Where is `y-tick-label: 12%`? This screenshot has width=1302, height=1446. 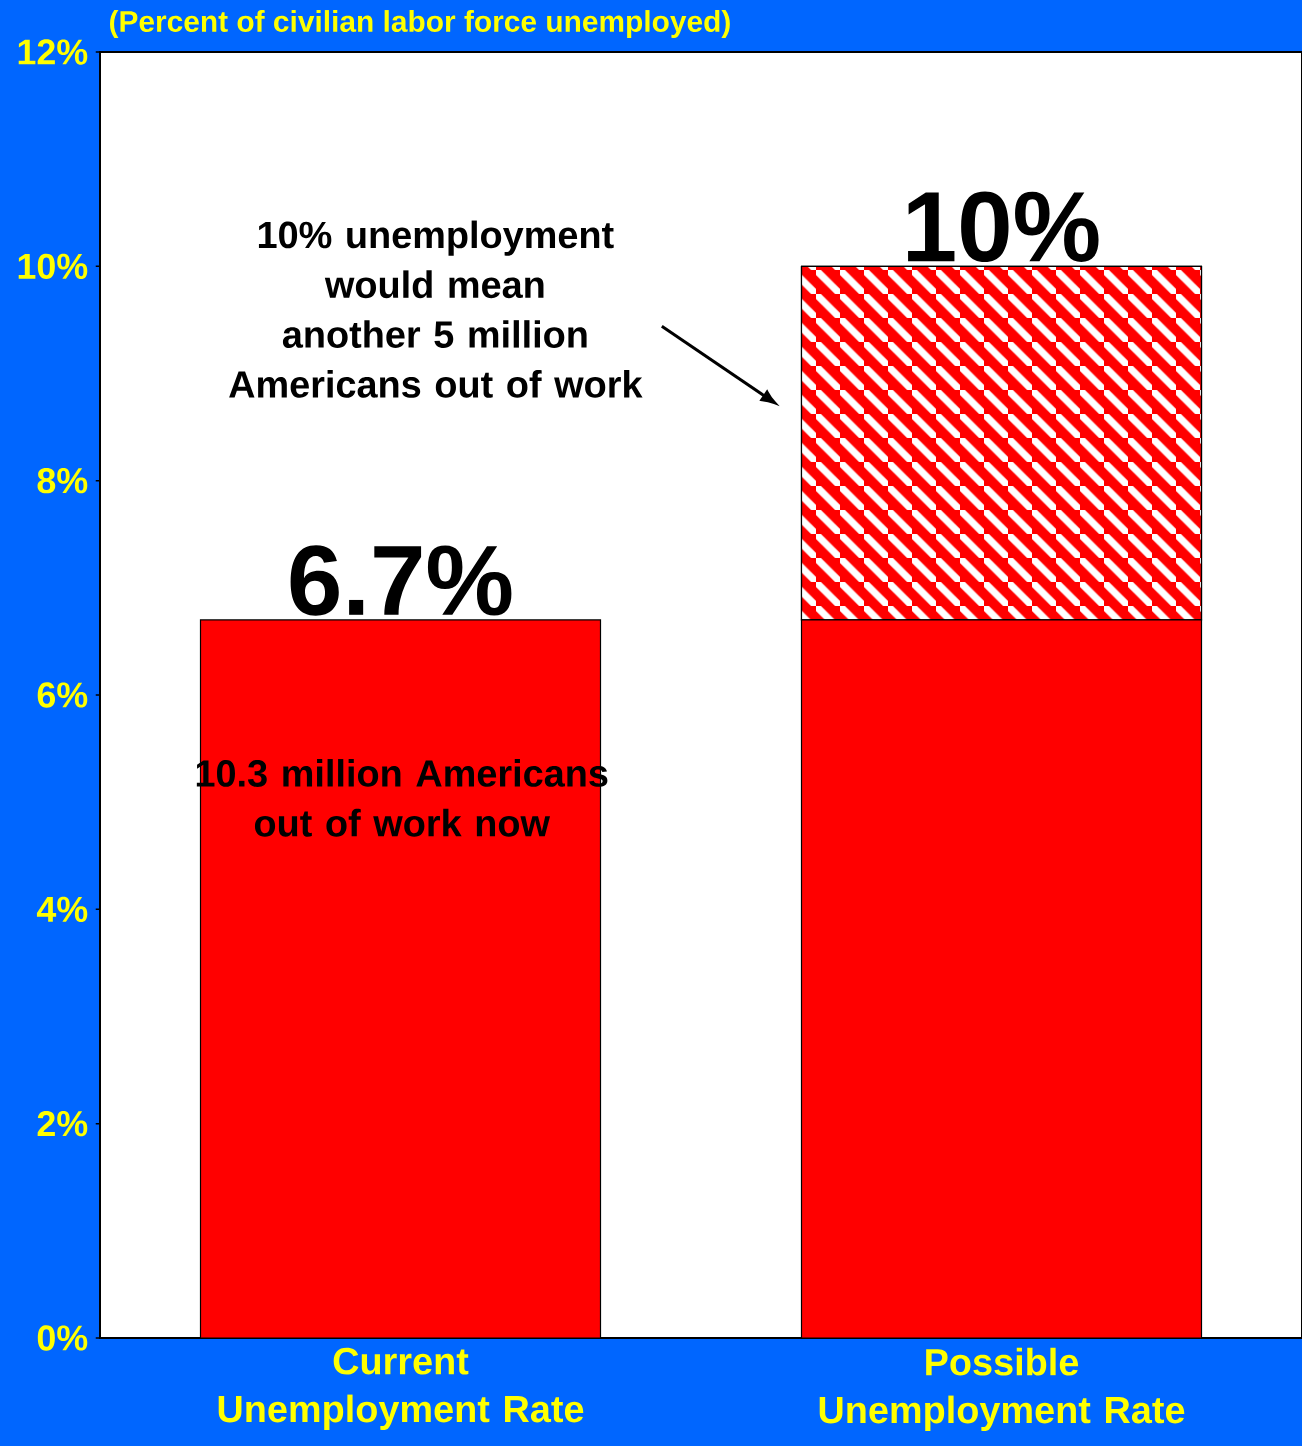
y-tick-label: 12% is located at coordinates (53, 52).